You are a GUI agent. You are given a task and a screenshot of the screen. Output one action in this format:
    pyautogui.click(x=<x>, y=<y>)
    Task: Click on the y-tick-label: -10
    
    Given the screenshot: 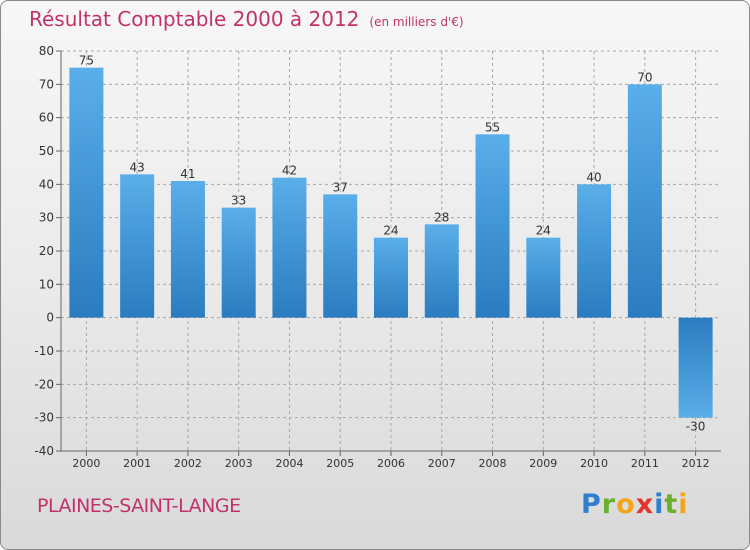 What is the action you would take?
    pyautogui.click(x=44, y=351)
    